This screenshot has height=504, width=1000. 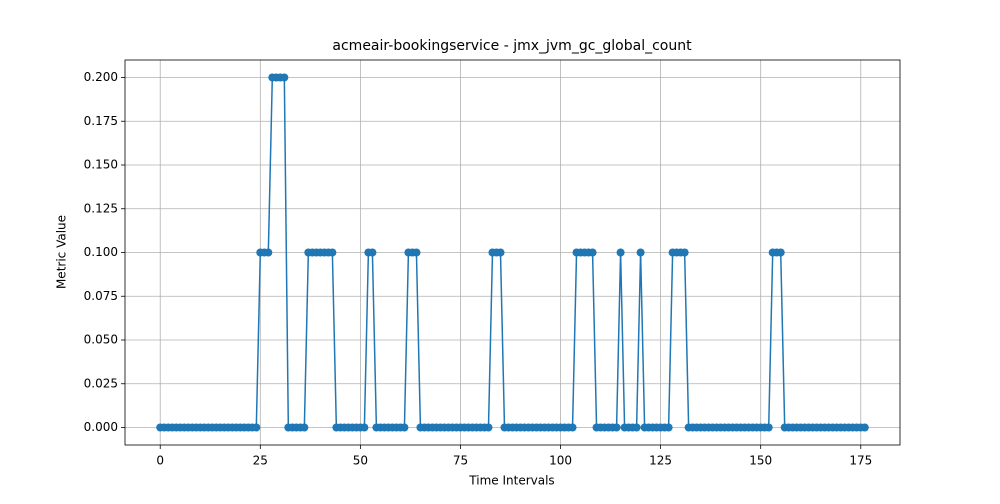 I want to click on y-tick-label: 0.200, so click(x=101, y=77).